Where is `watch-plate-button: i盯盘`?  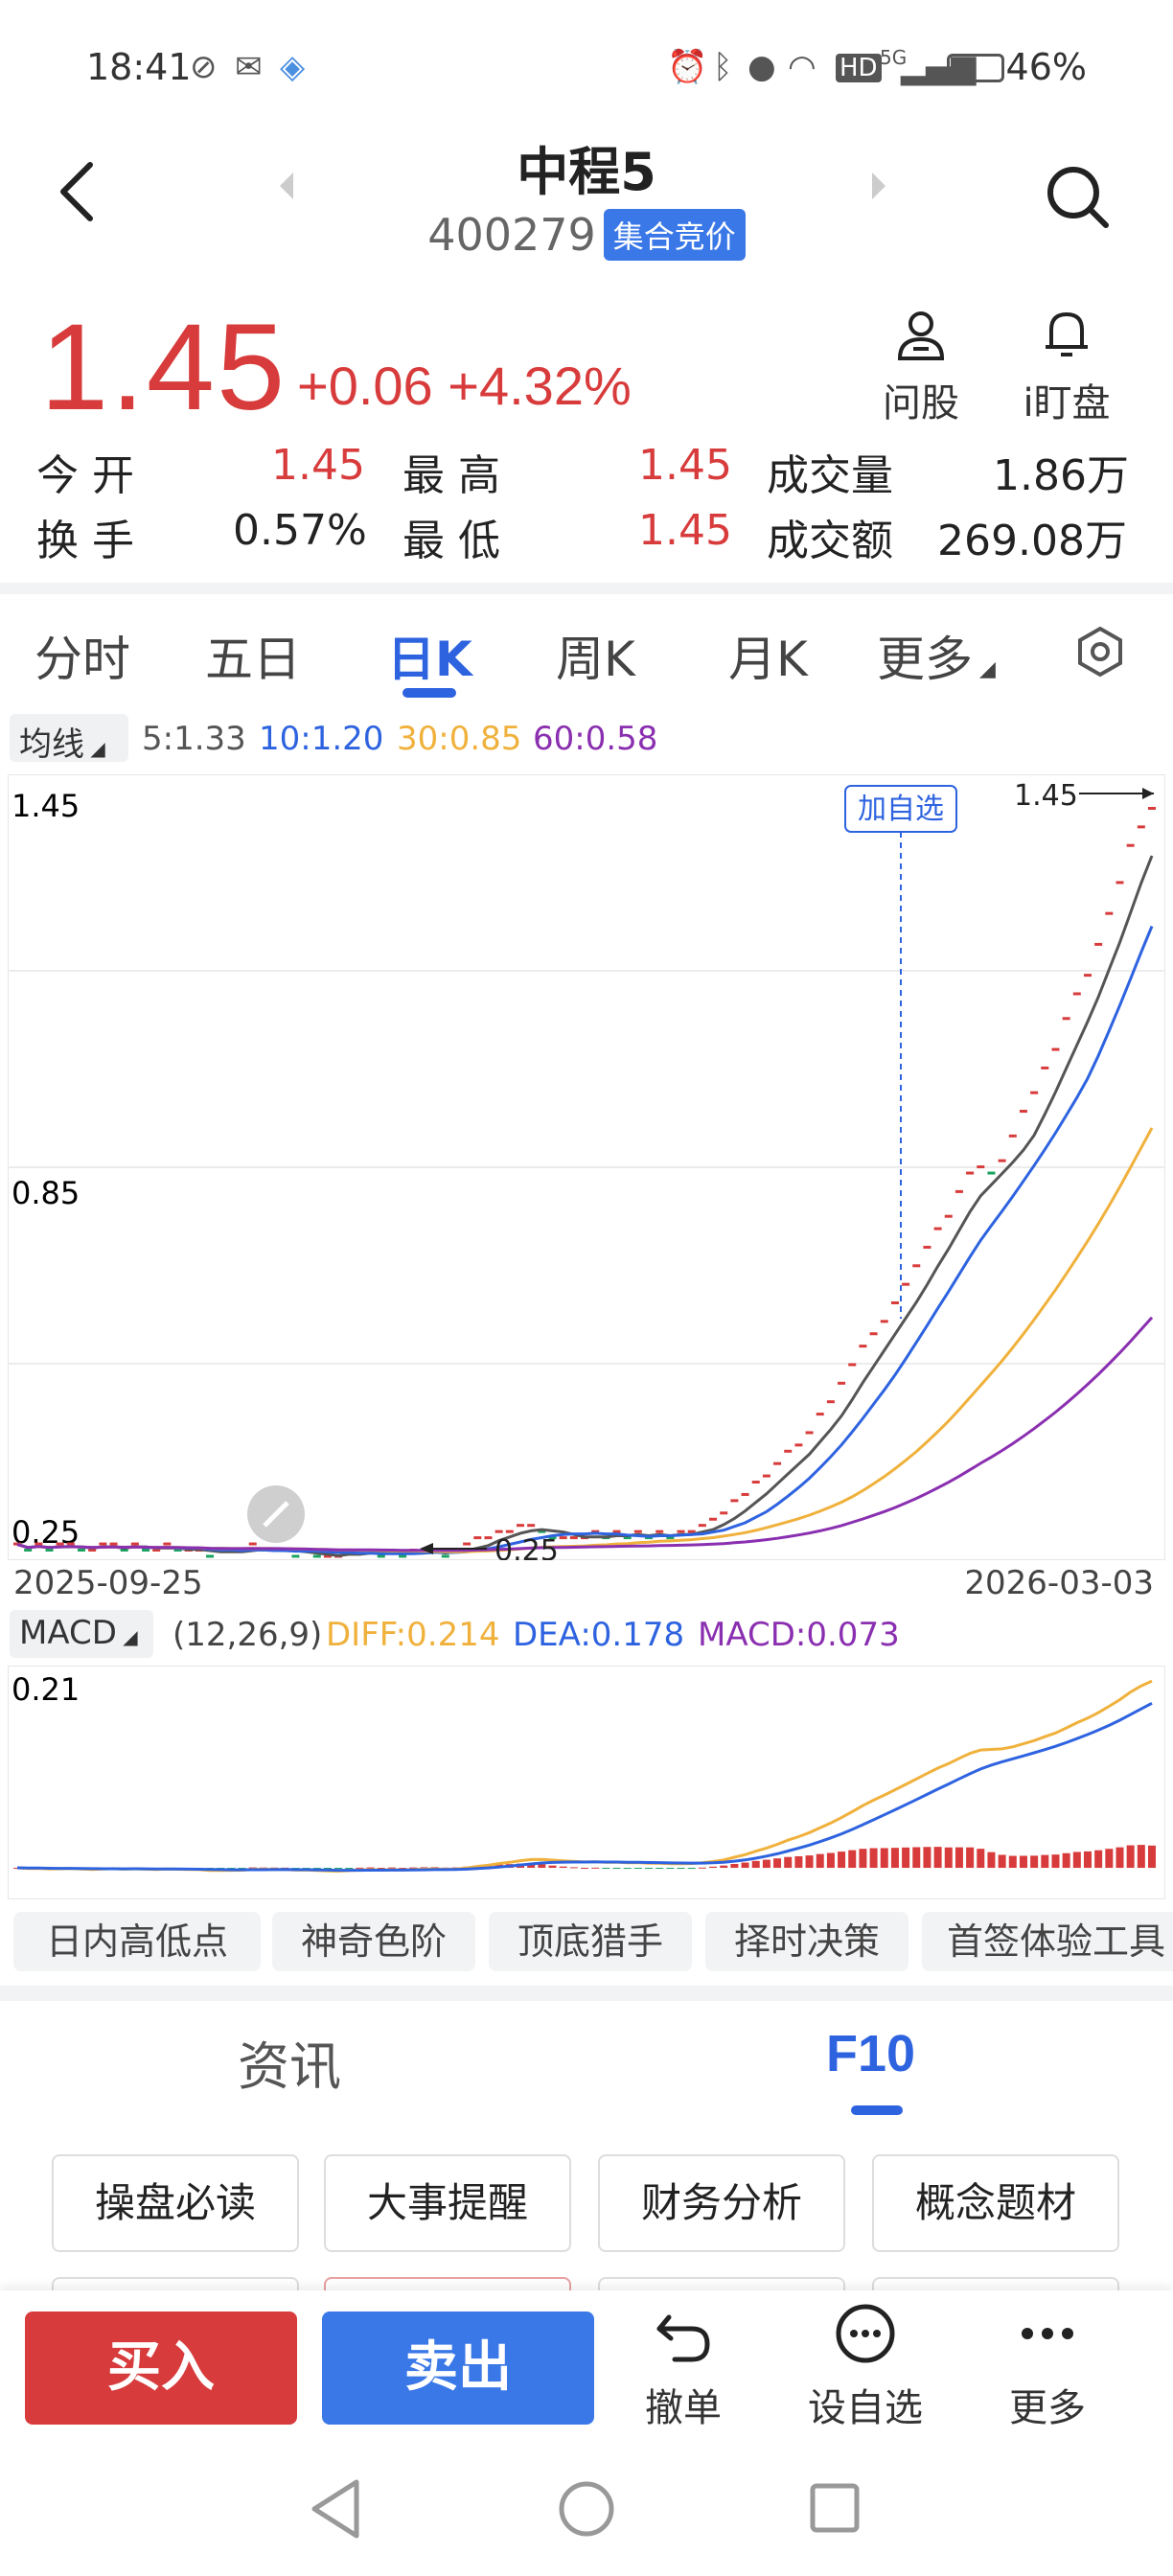 watch-plate-button: i盯盘 is located at coordinates (1066, 366).